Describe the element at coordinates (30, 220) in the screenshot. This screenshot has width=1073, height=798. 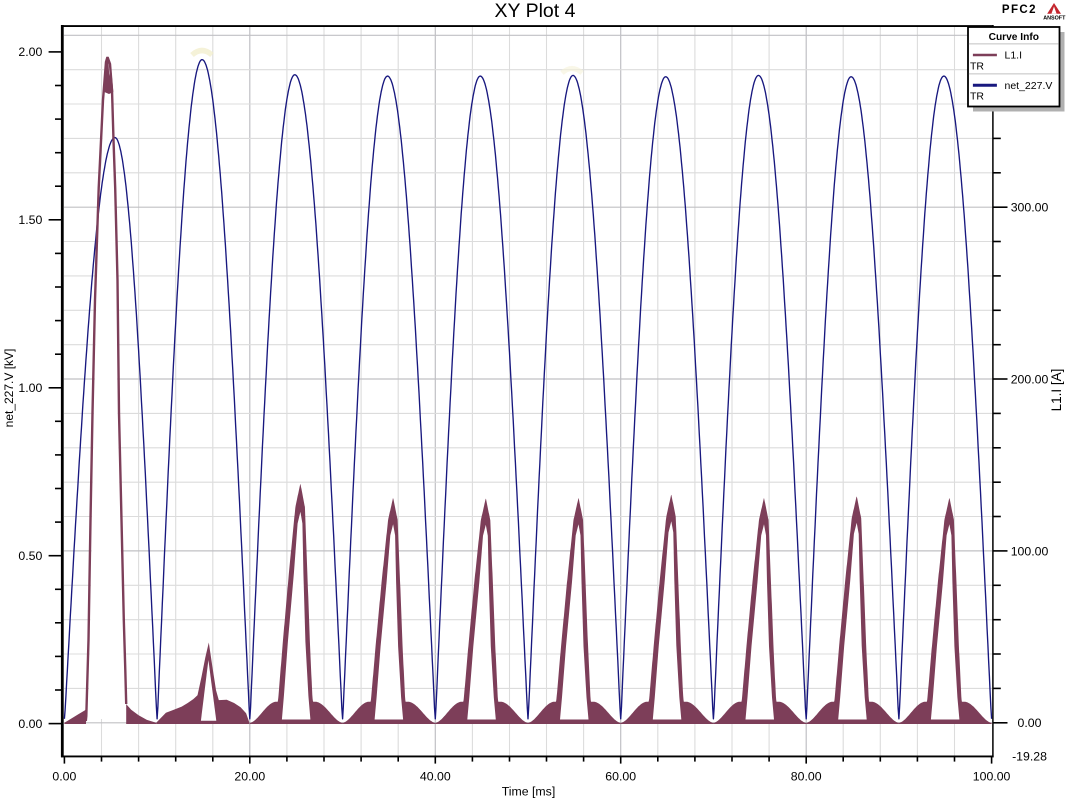
I see `svg-text: 1.50` at that location.